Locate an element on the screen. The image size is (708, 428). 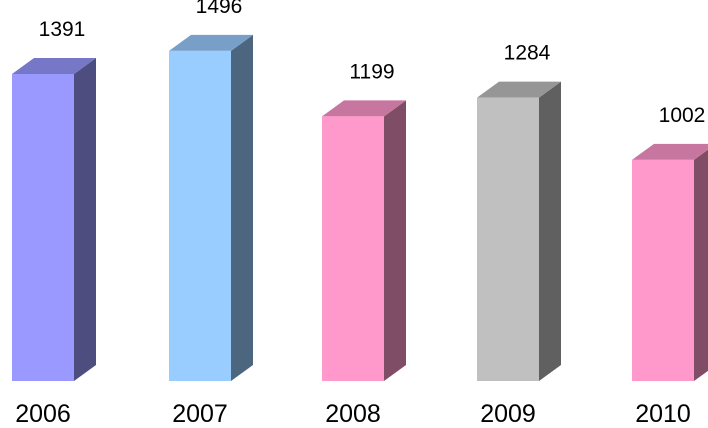
bar-2008 is located at coordinates (364, 240).